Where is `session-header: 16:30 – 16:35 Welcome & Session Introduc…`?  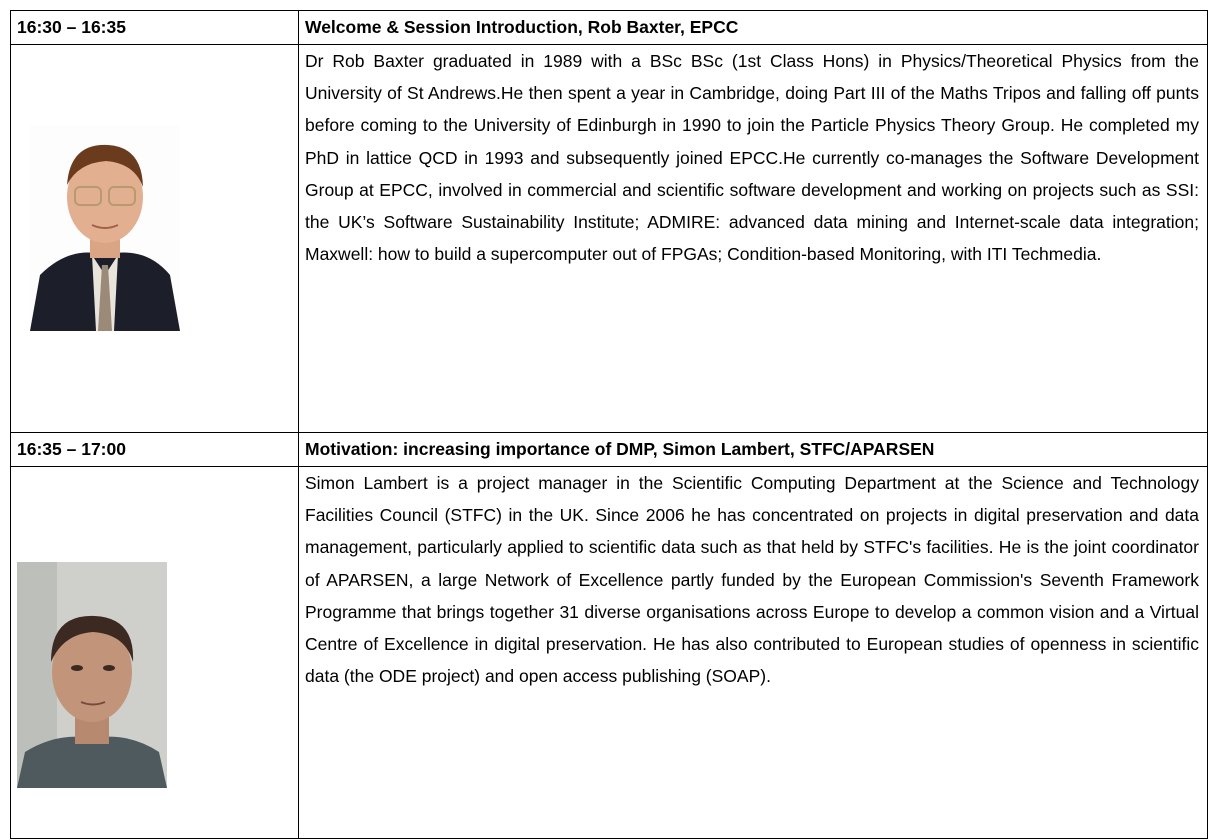
session-header: 16:30 – 16:35 Welcome & Session Introduc… is located at coordinates (609, 27).